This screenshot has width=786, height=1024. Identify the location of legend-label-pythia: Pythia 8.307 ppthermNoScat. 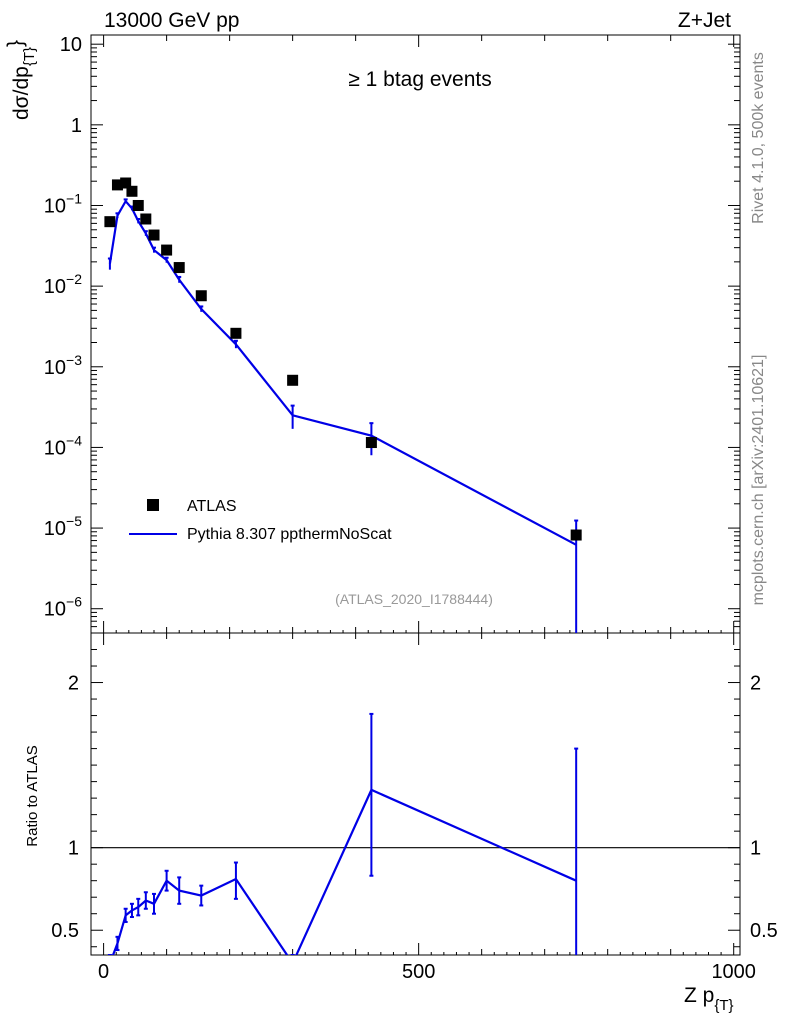
(289, 534).